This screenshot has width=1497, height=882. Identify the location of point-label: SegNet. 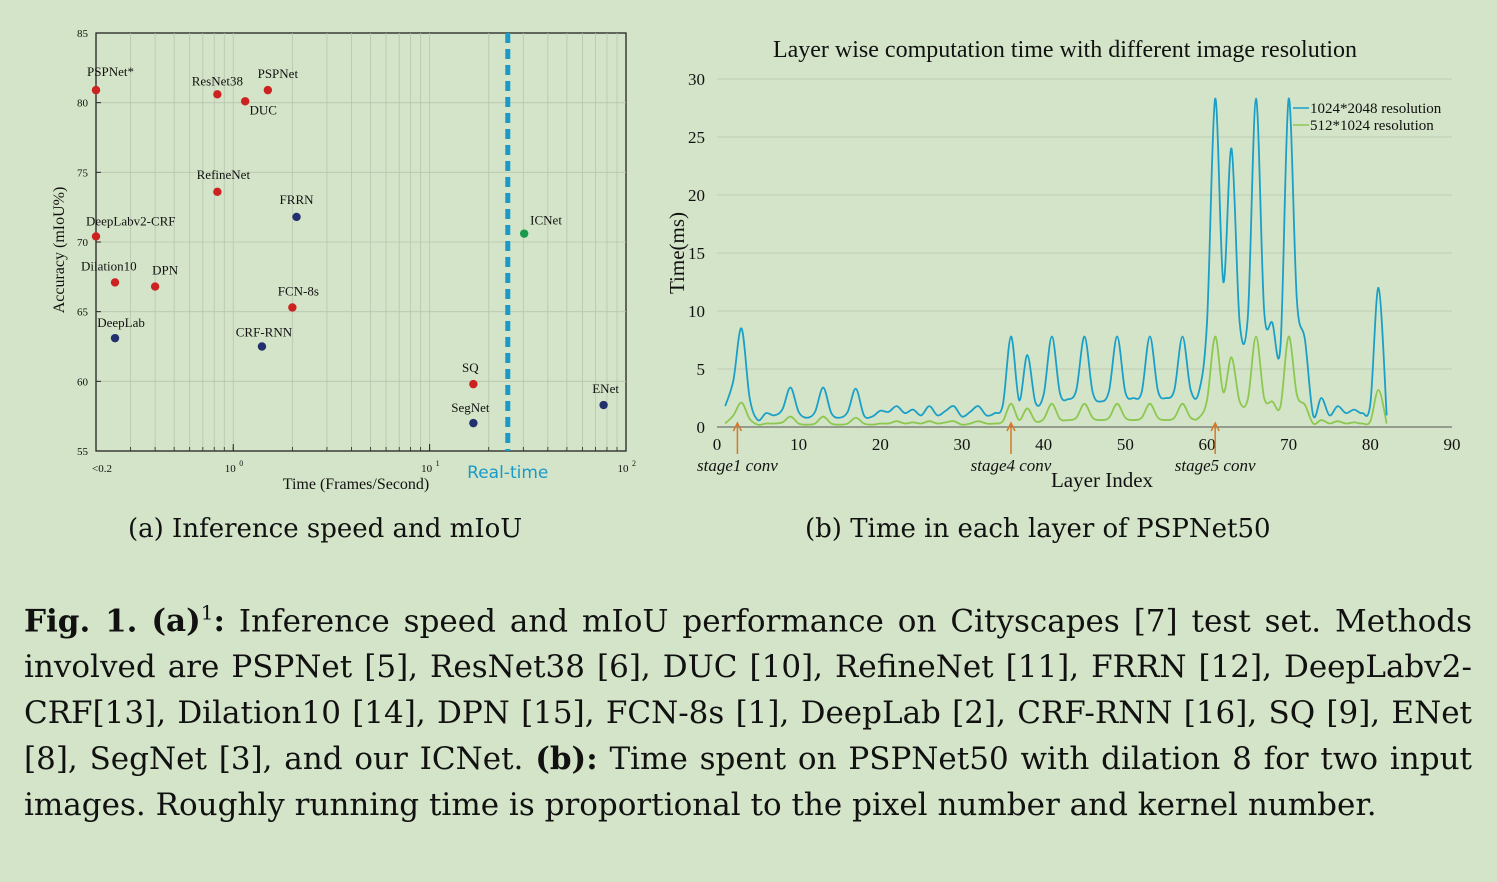
(470, 407).